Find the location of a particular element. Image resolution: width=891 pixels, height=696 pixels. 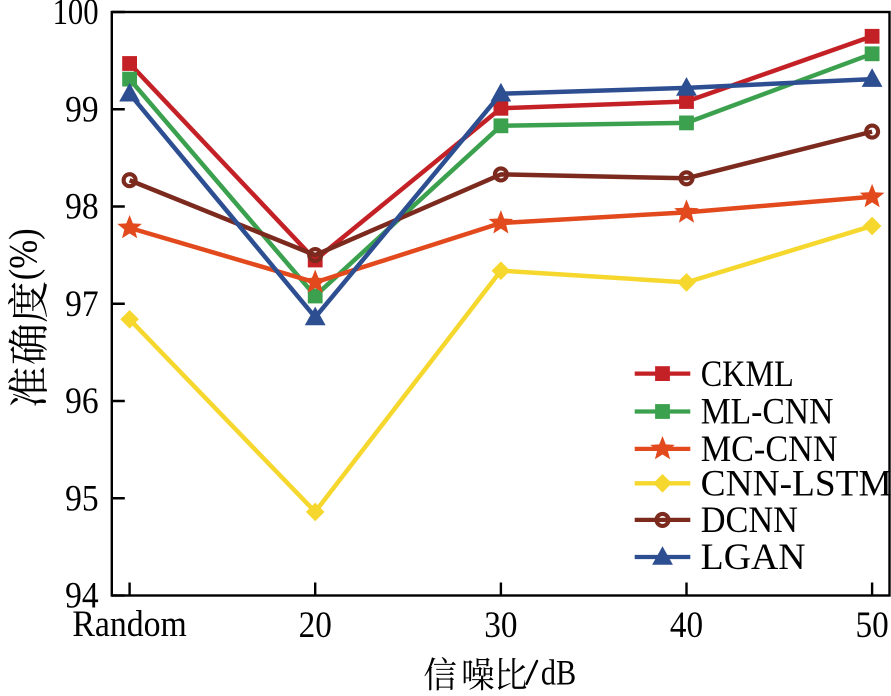

svg-text: 98 is located at coordinates (82, 206).